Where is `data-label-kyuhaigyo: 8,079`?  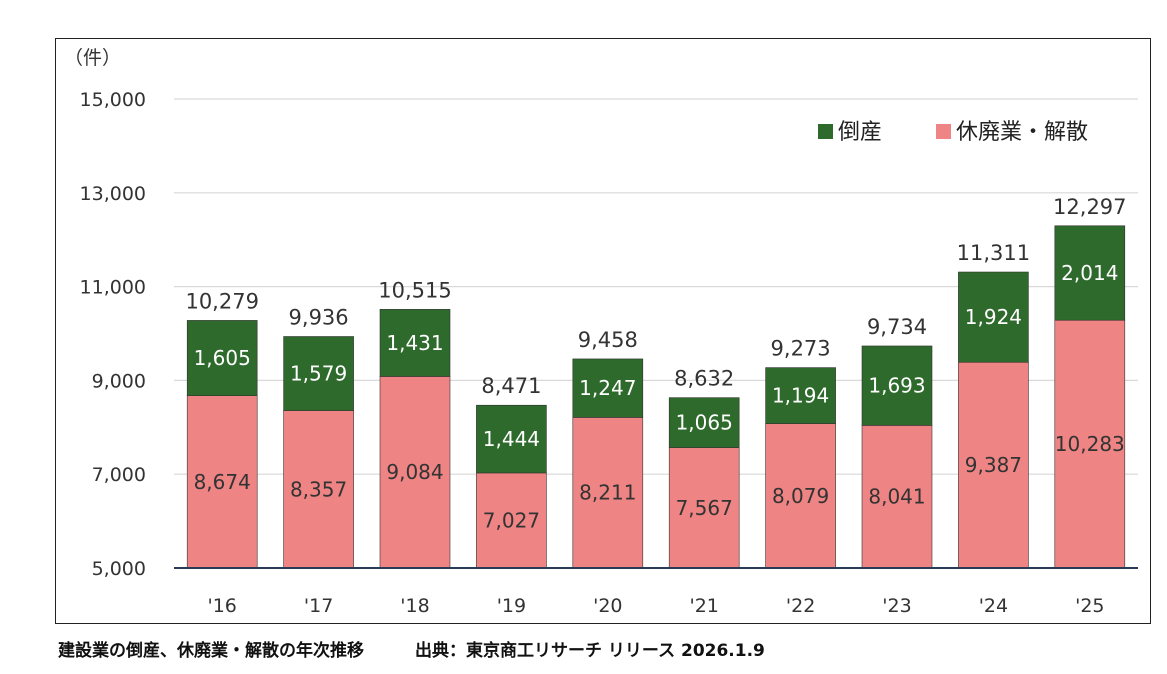 data-label-kyuhaigyo: 8,079 is located at coordinates (800, 496).